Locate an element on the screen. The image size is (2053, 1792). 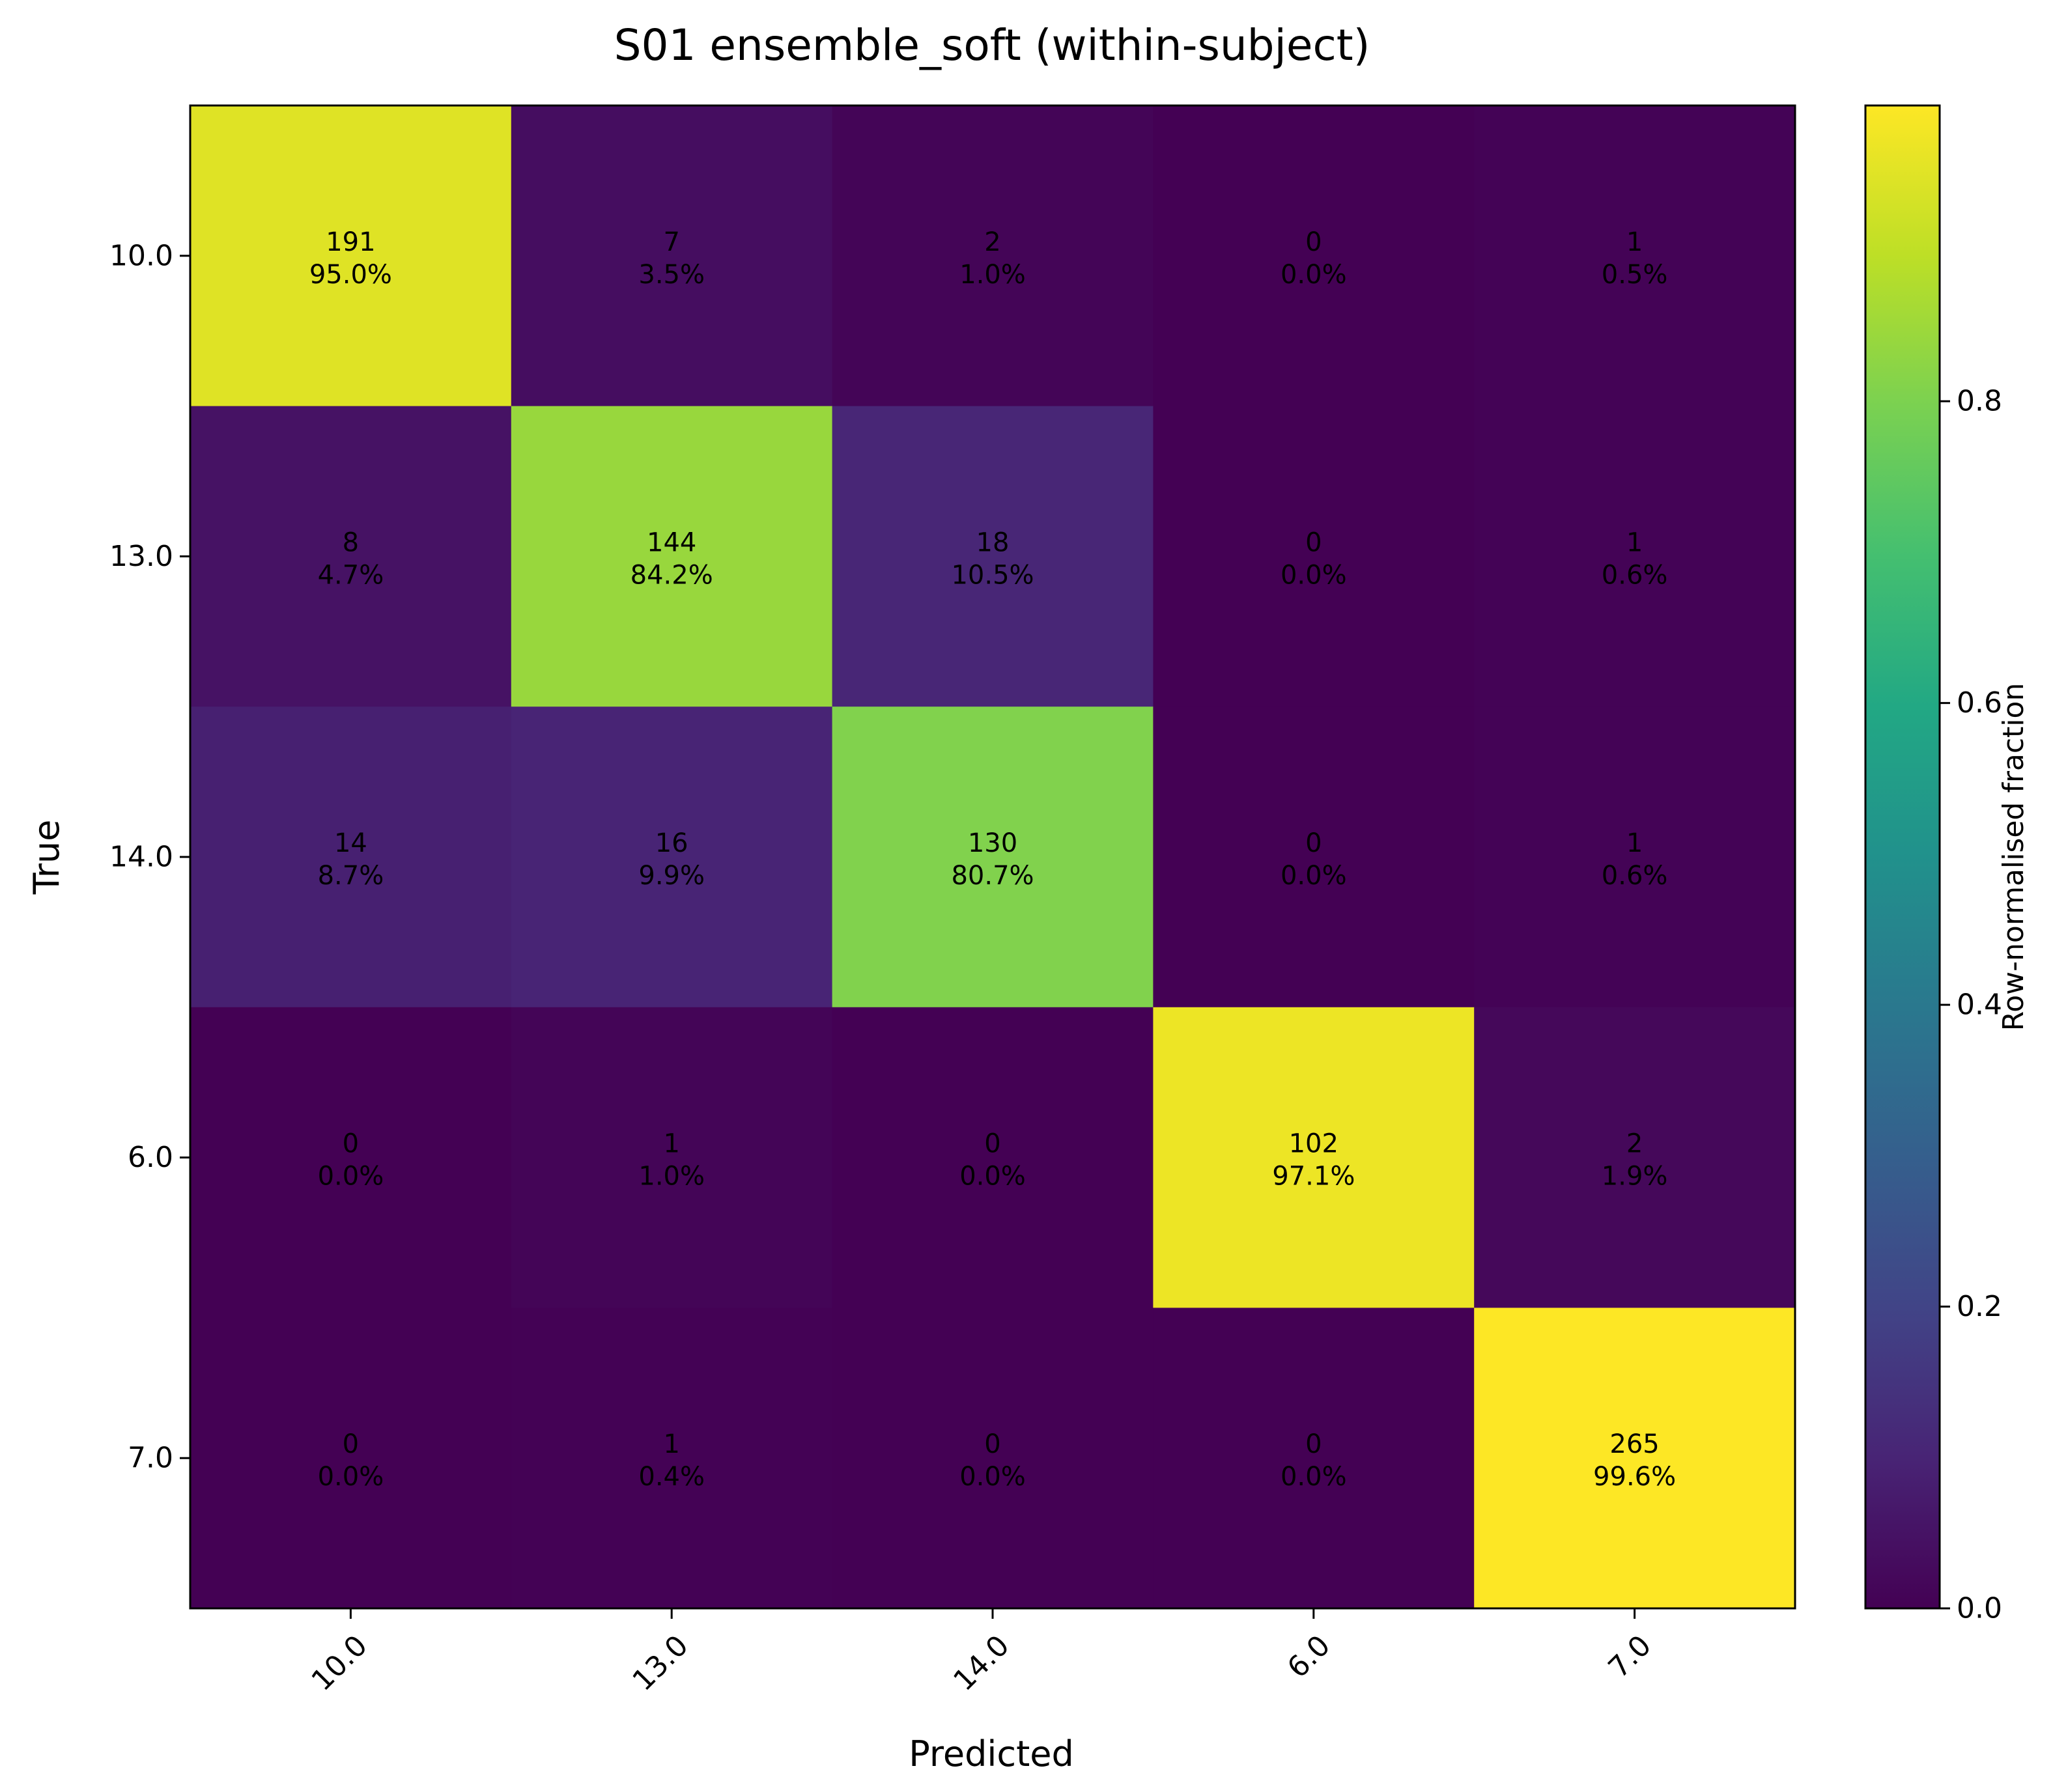
cell-count-label: 265 is located at coordinates (1634, 1444).